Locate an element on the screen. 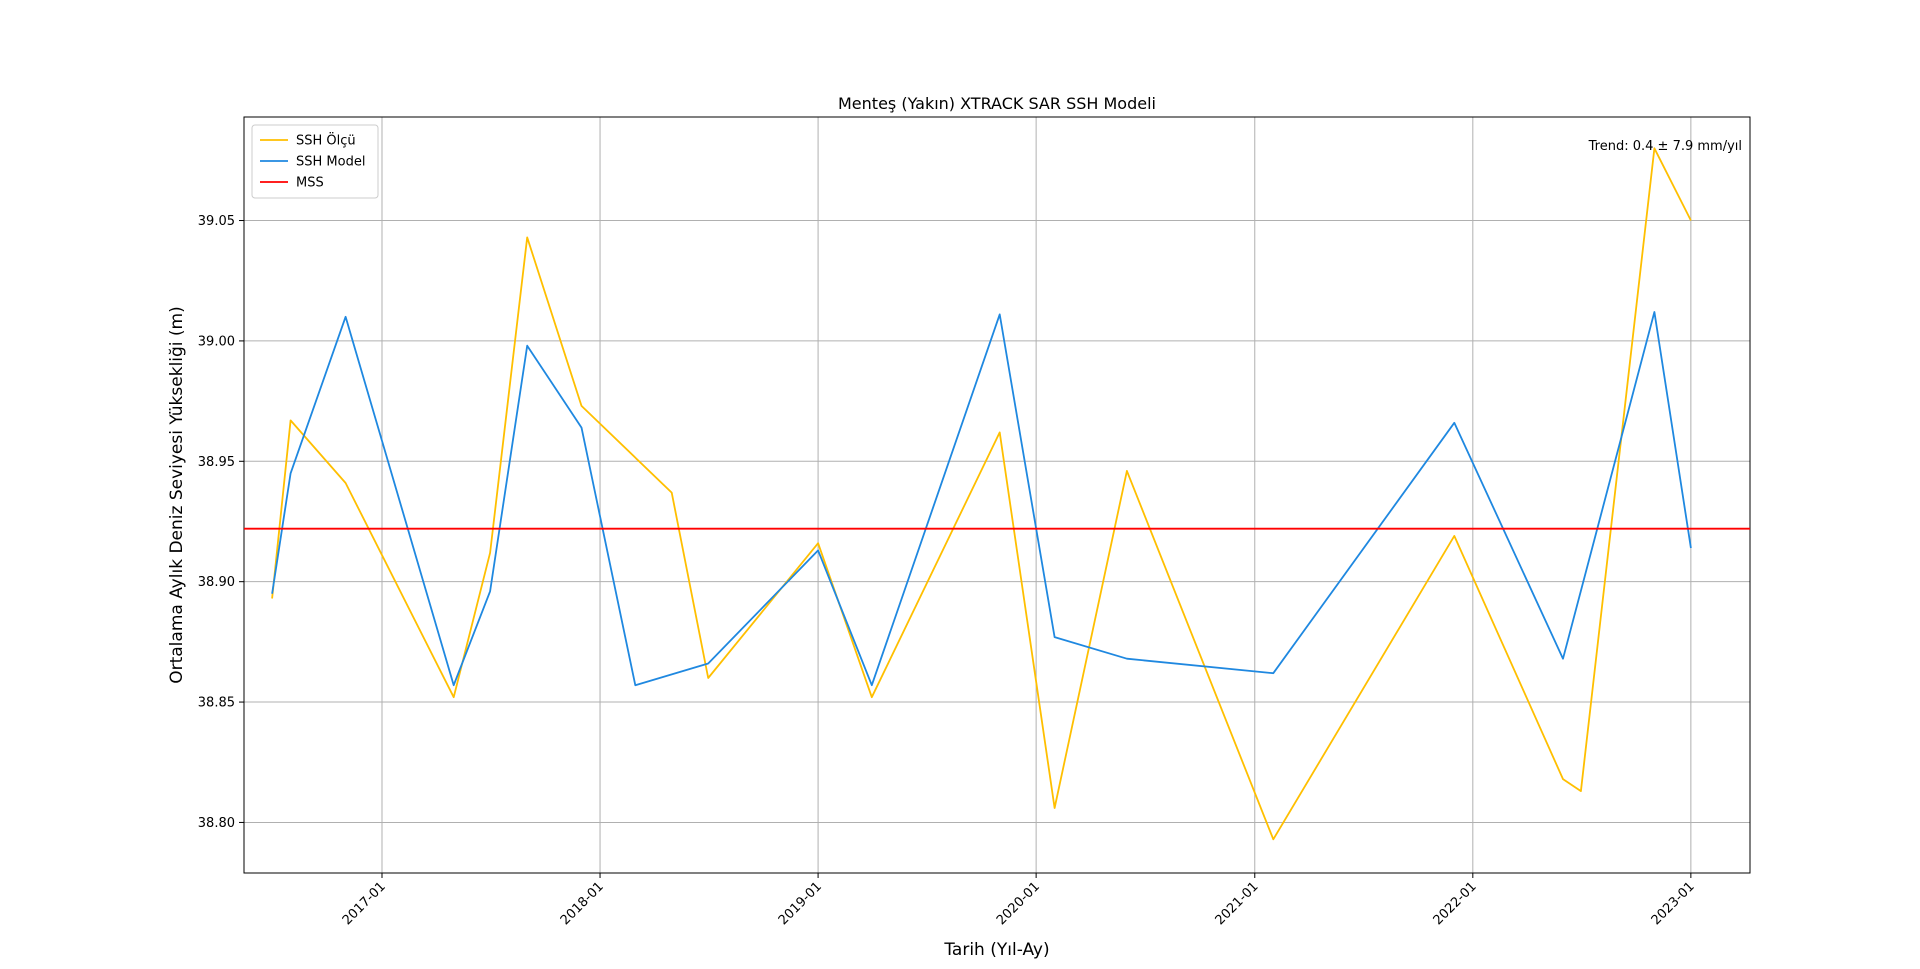  legend: SSH Ölçü SSH Model MSS is located at coordinates (315, 161).